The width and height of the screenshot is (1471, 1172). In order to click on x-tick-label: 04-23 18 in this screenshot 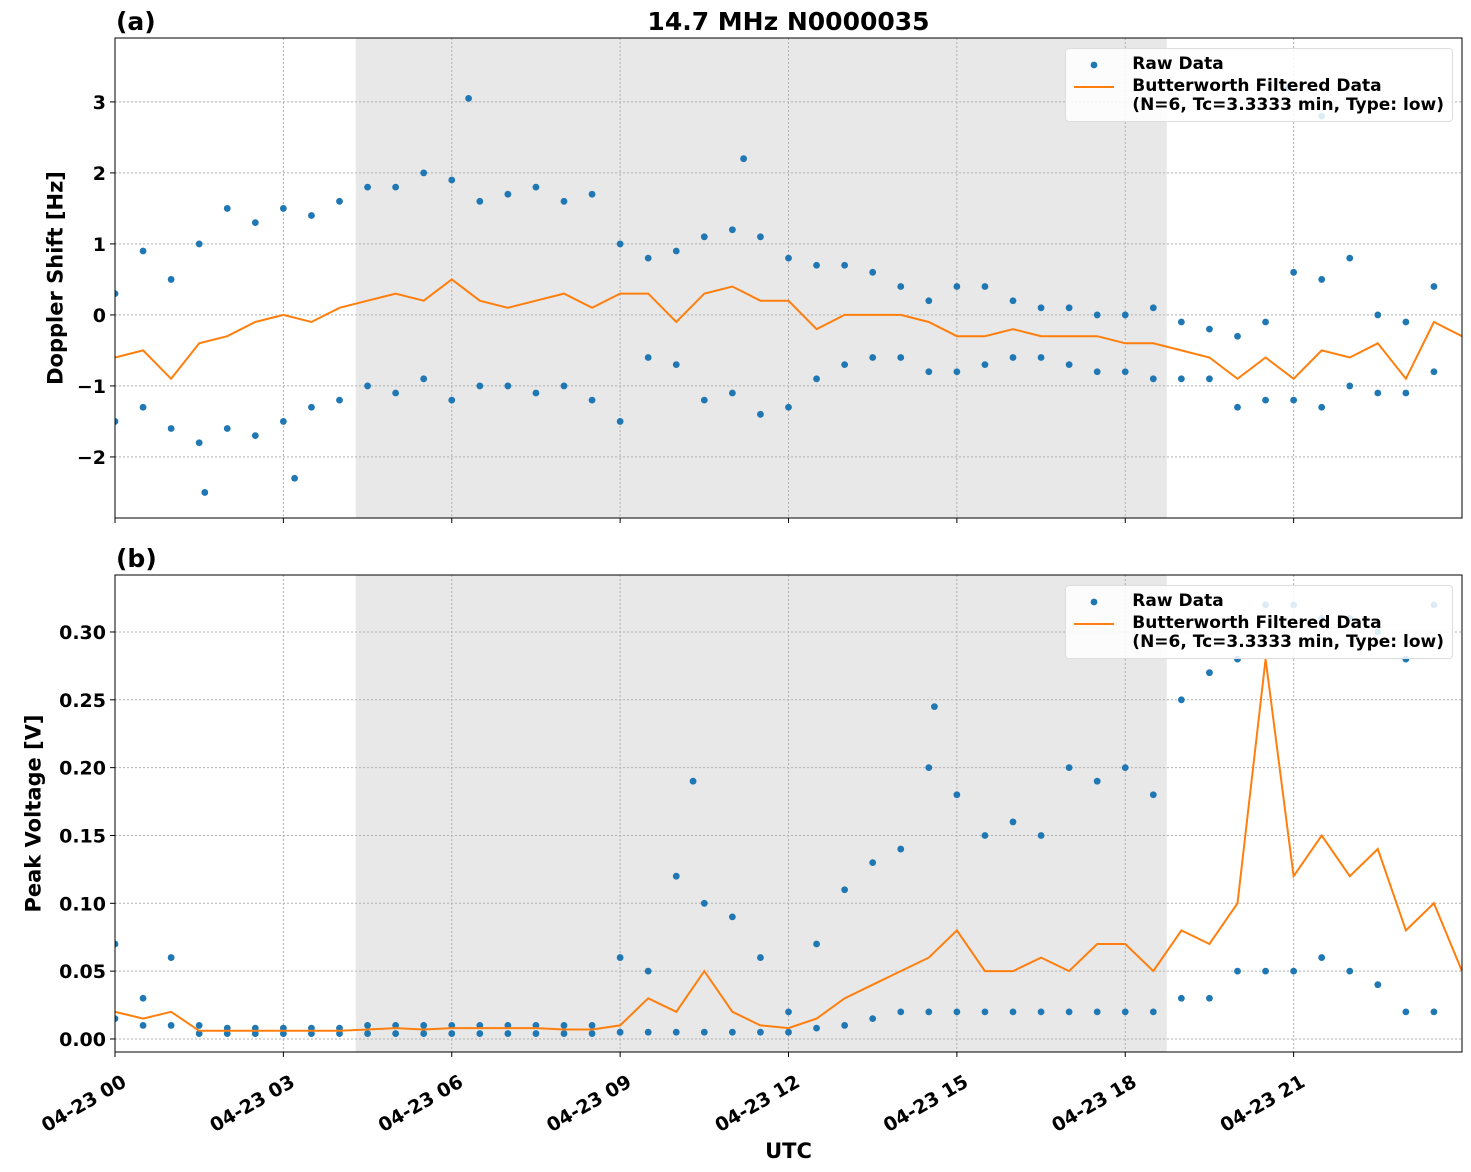, I will do `click(1094, 1104)`.